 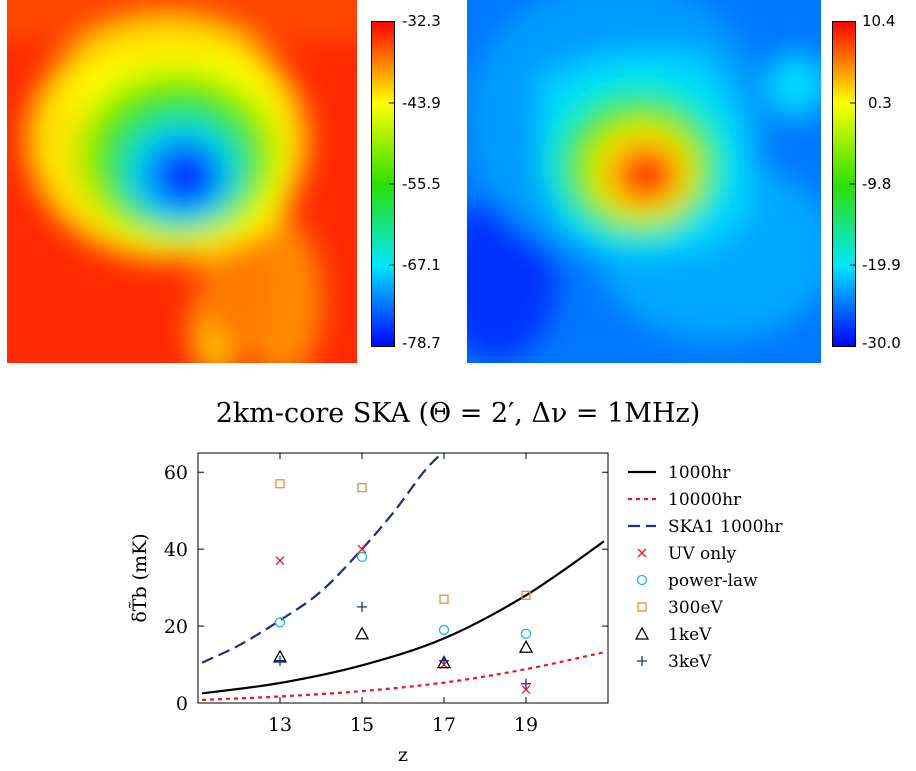 I want to click on chart-title: 2km-core SKA (Θ = 2′, Δν = 1MHz), so click(x=458, y=413).